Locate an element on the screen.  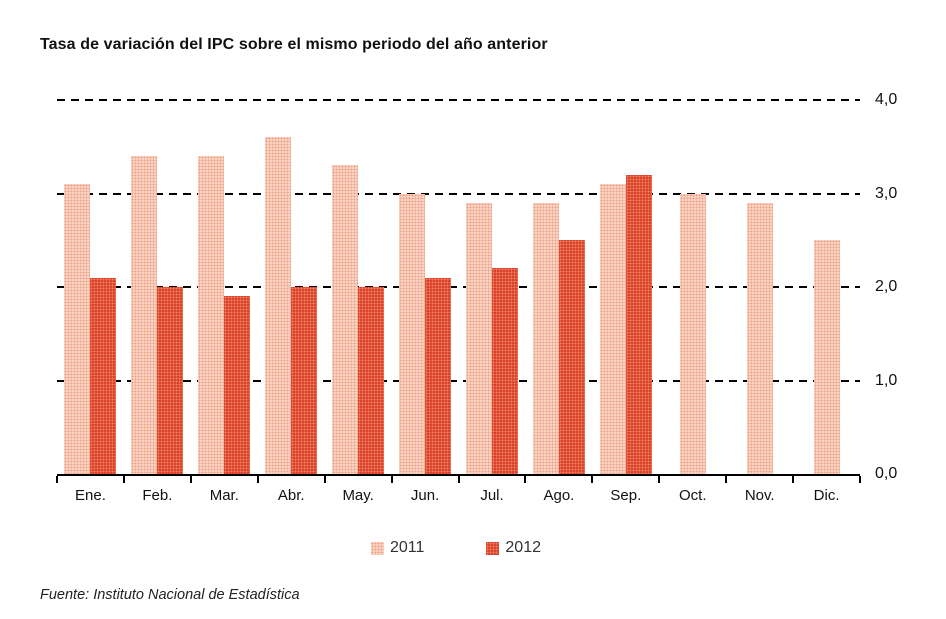
month-group-nov is located at coordinates (759, 287).